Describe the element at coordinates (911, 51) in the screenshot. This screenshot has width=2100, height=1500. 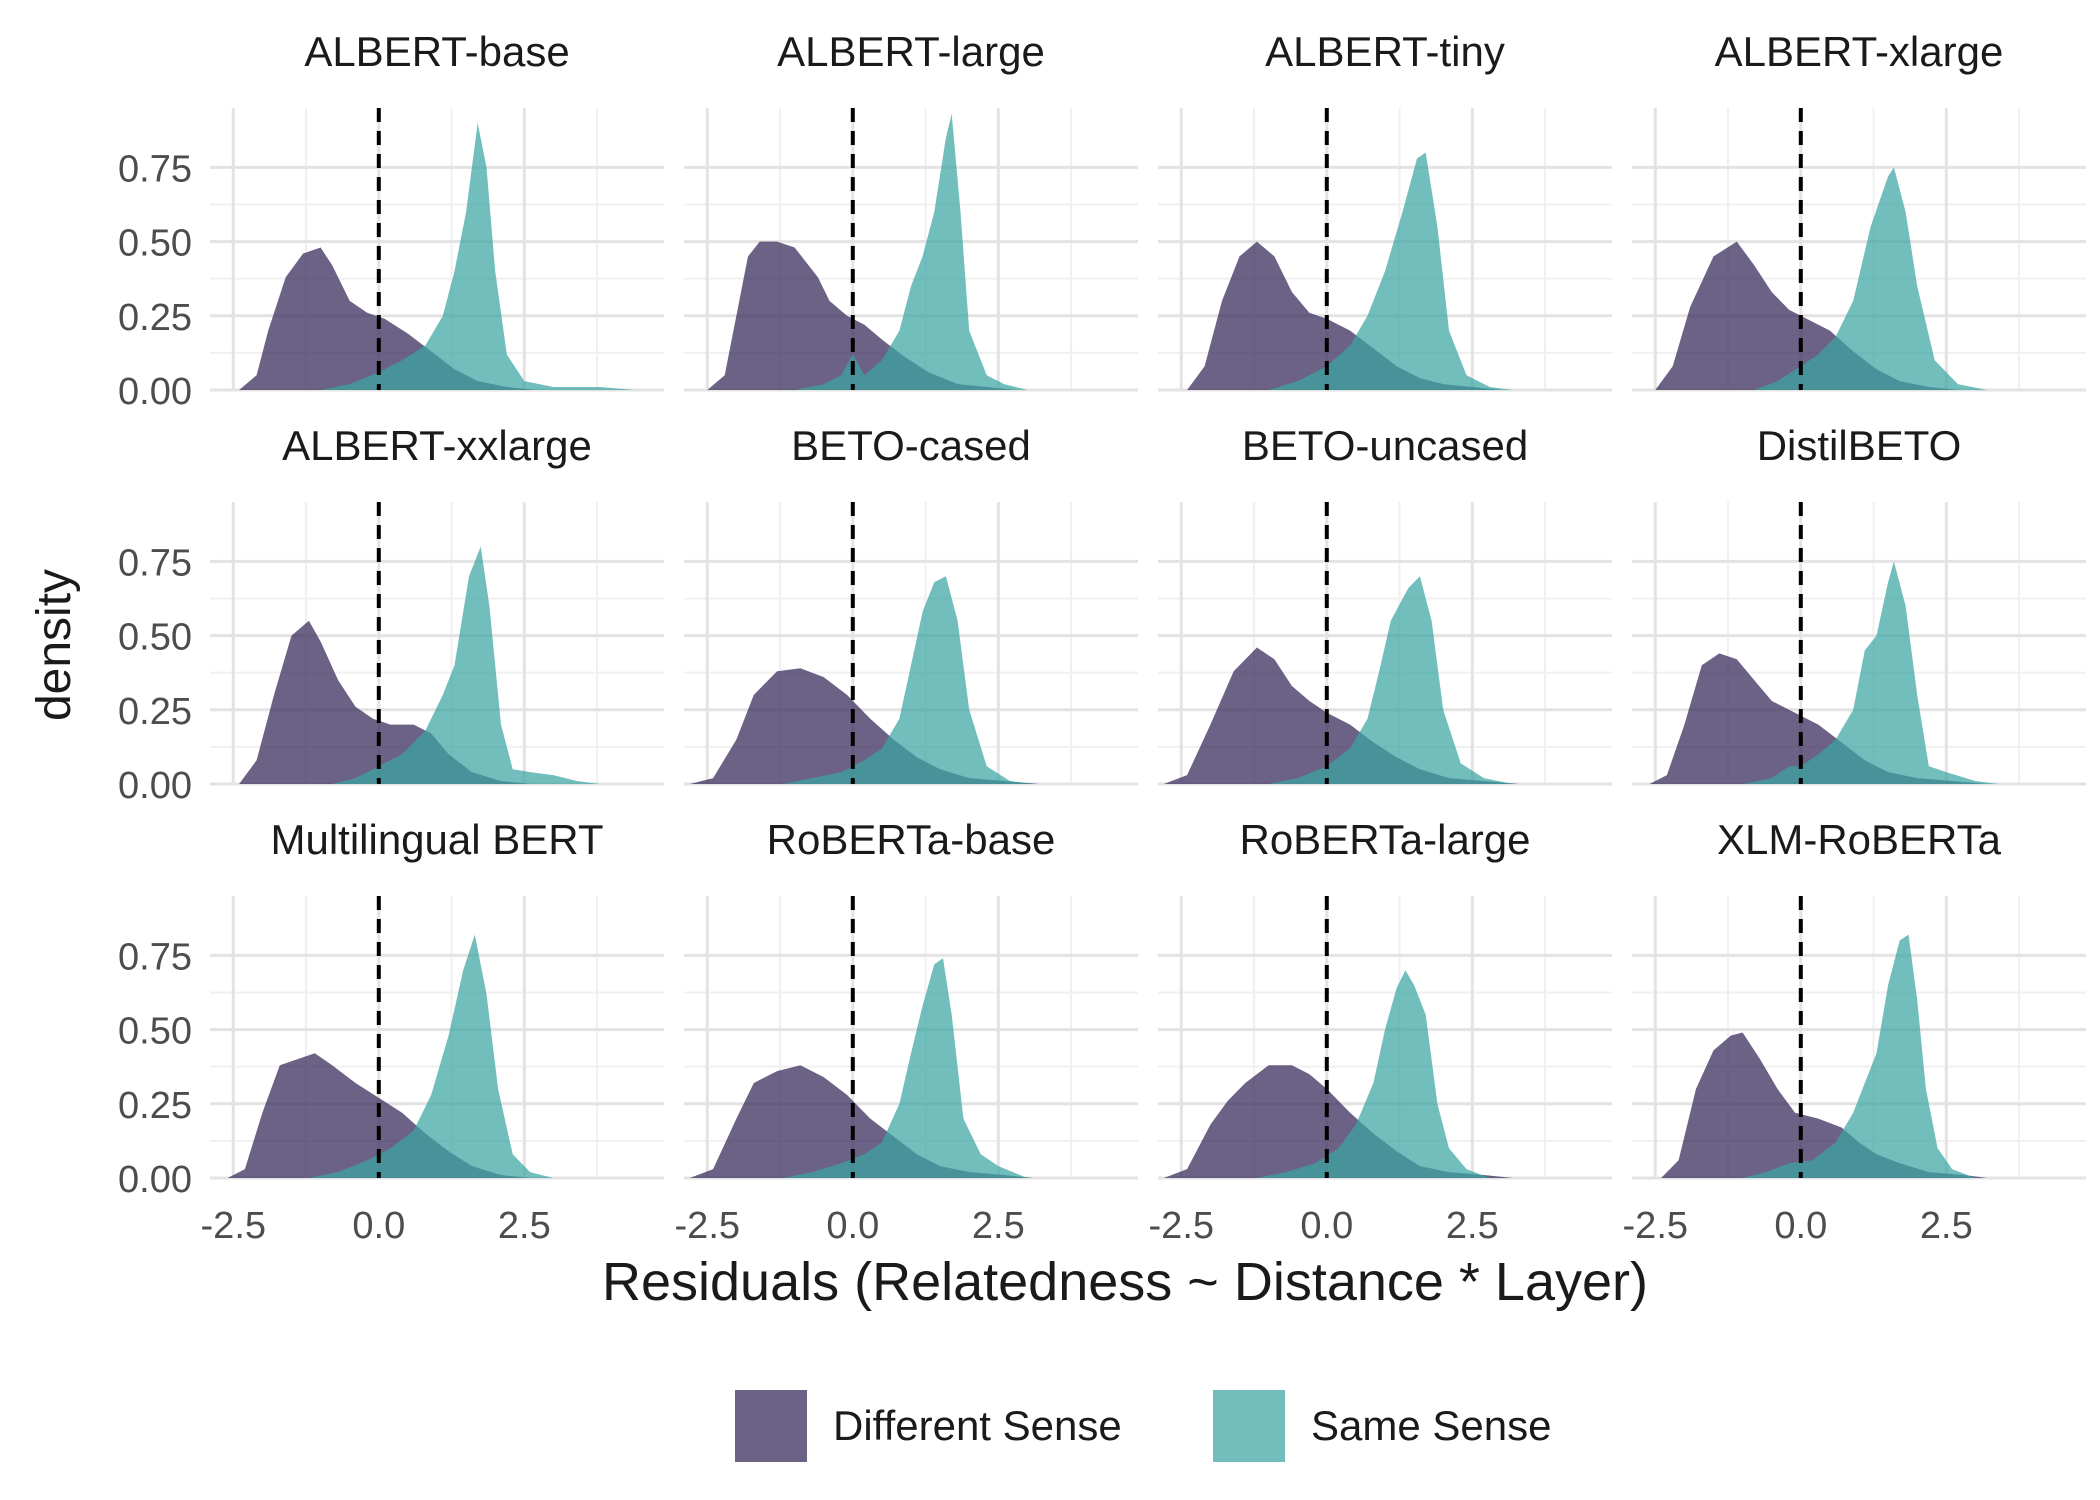
I see `facet-title: ALBERT-large` at that location.